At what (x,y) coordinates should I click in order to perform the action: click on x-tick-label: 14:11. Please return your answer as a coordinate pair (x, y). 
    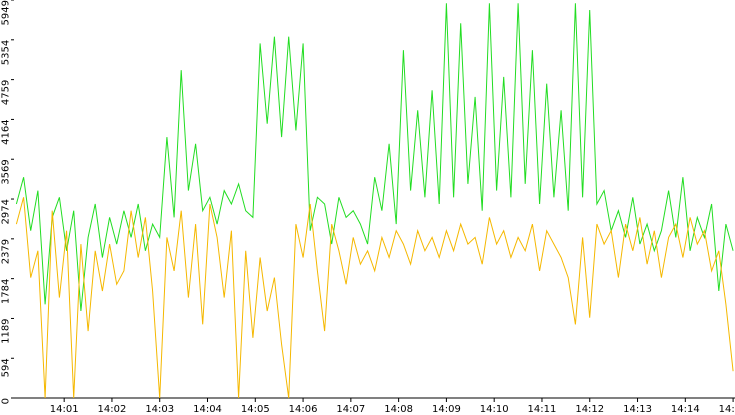
    Looking at the image, I should click on (542, 409).